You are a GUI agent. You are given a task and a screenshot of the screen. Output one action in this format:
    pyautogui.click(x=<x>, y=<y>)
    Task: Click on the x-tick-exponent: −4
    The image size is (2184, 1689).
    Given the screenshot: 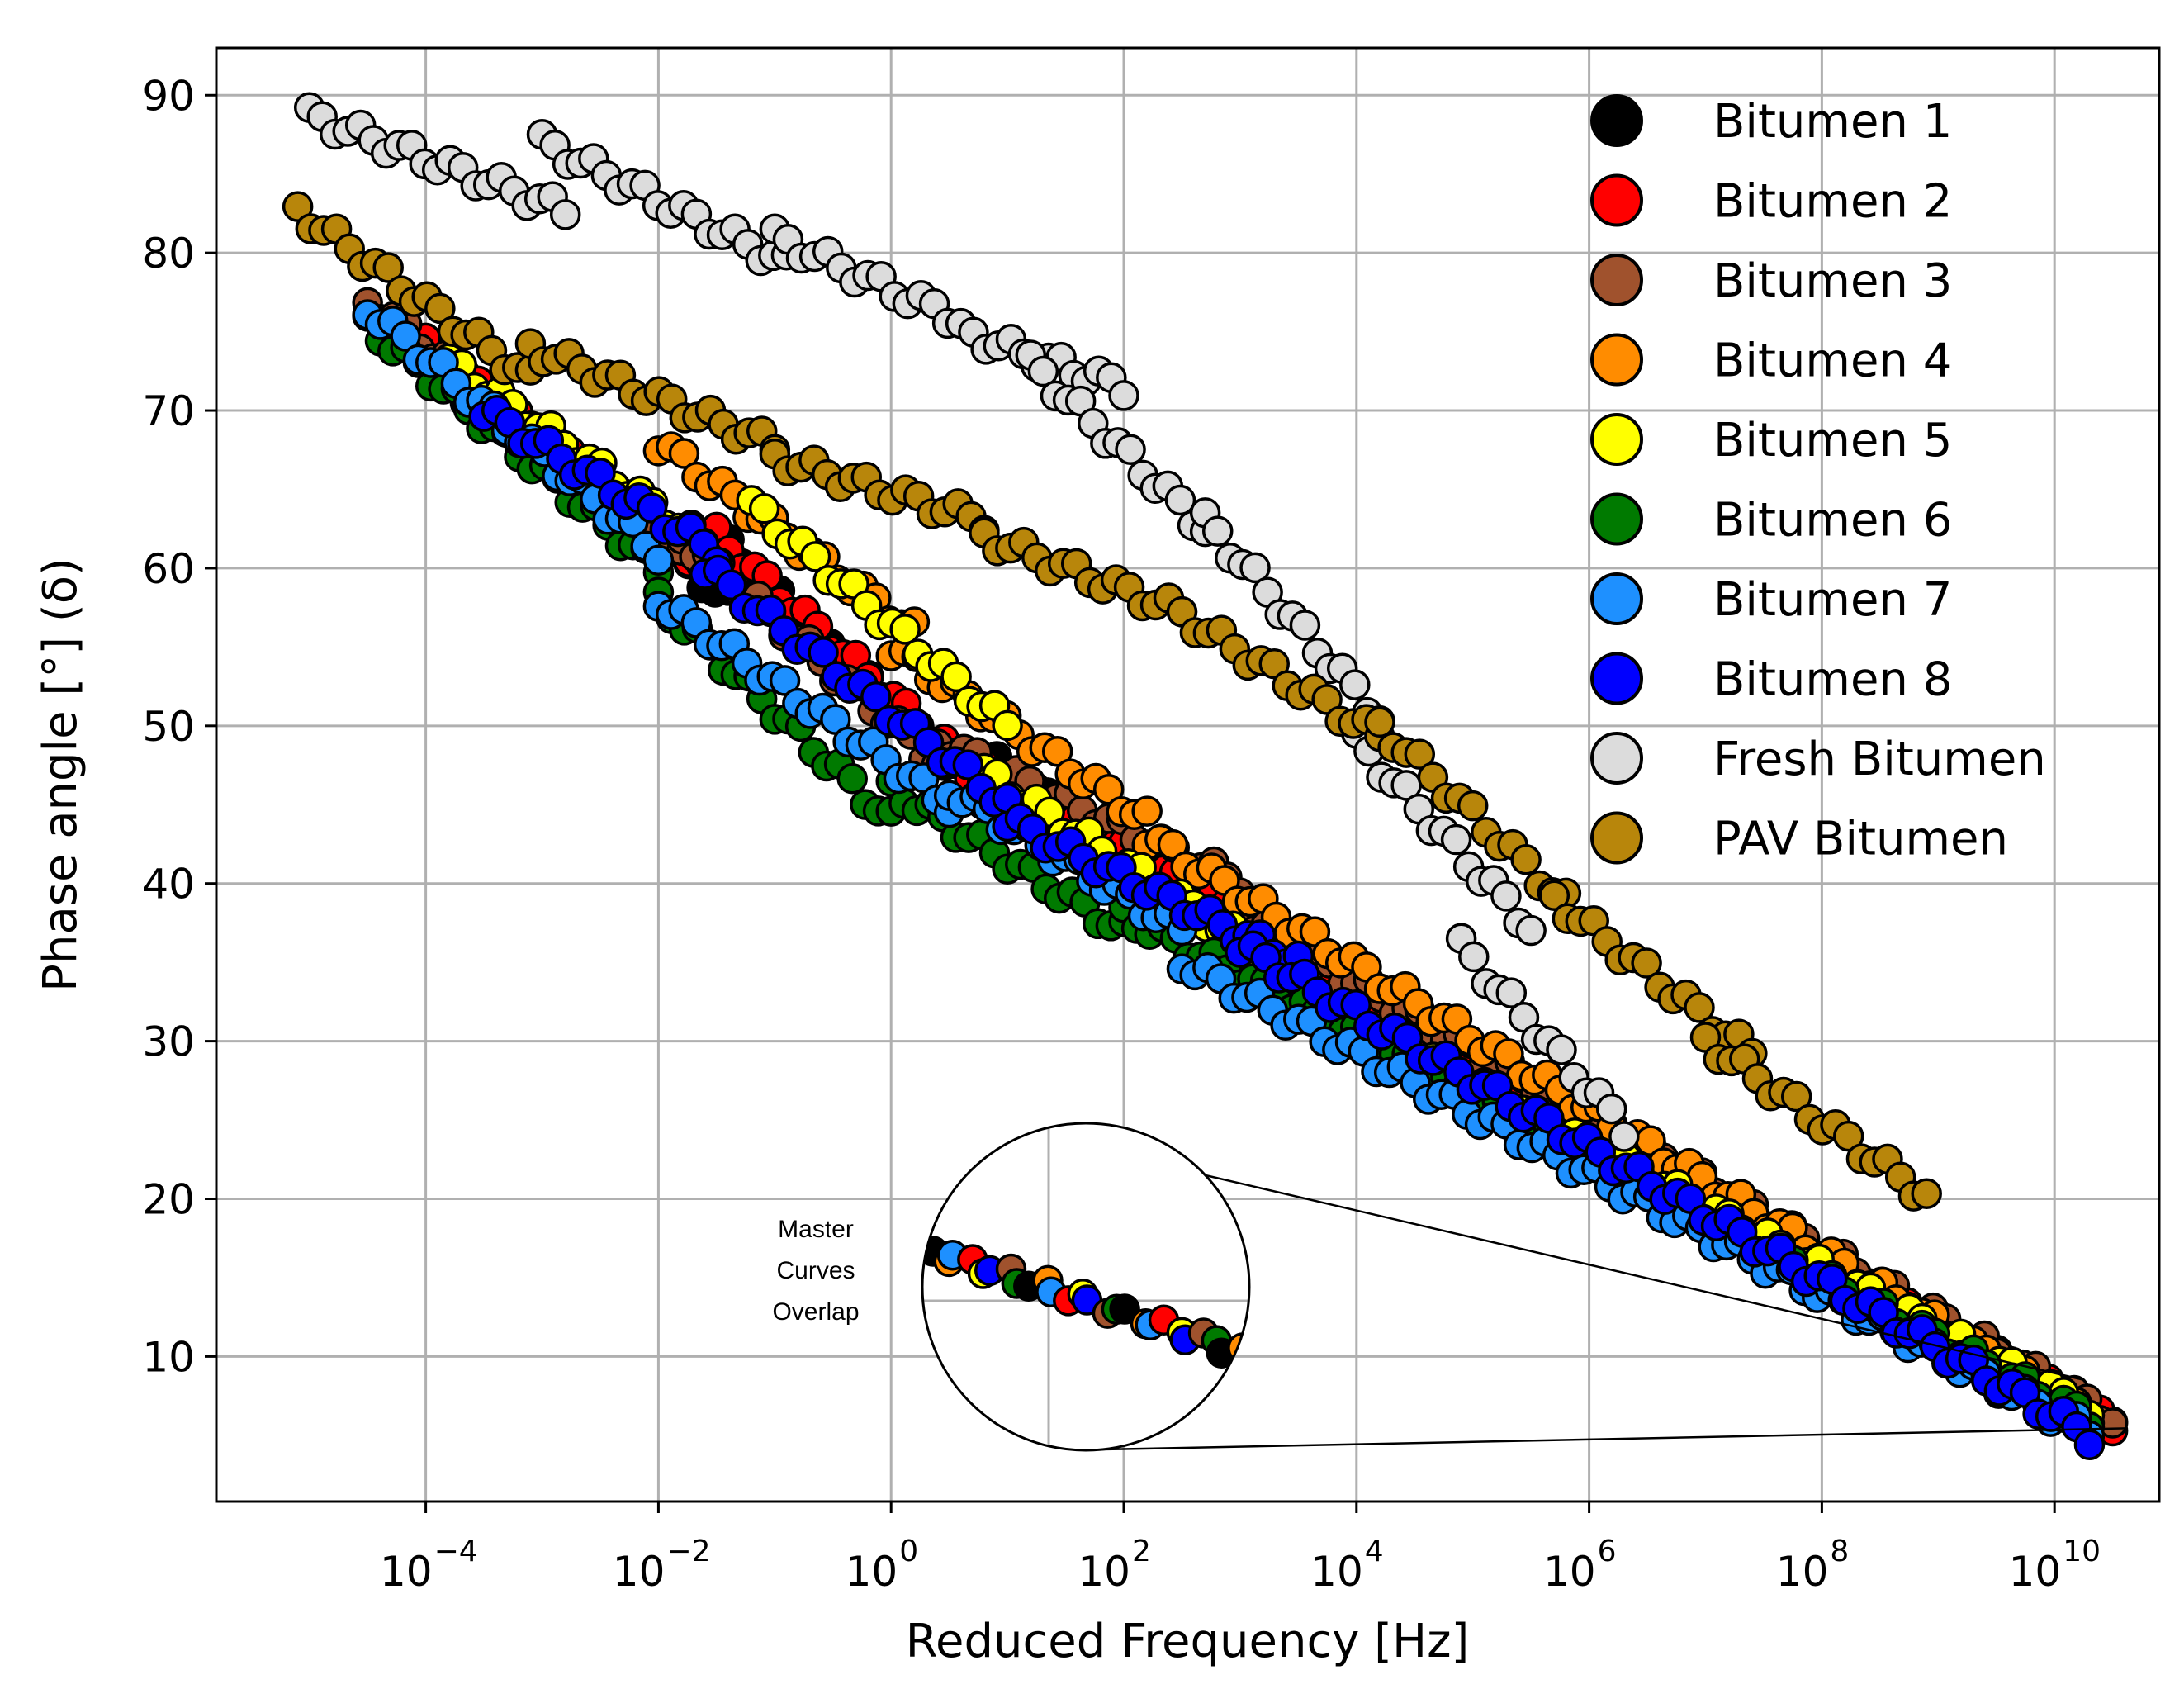 What is the action you would take?
    pyautogui.click(x=456, y=1551)
    